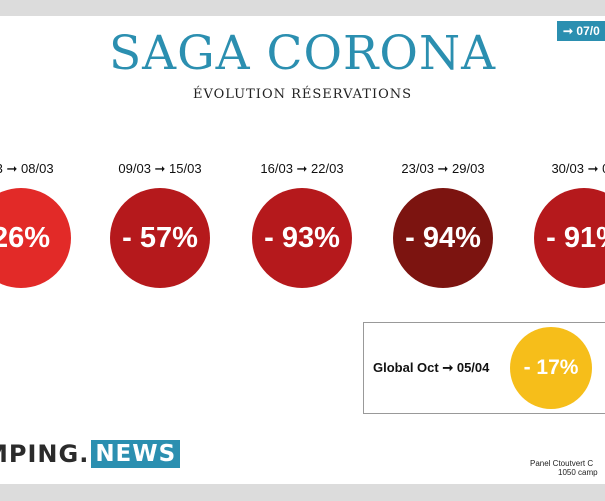  I want to click on date-badge: ➞ 07/0, so click(581, 31).